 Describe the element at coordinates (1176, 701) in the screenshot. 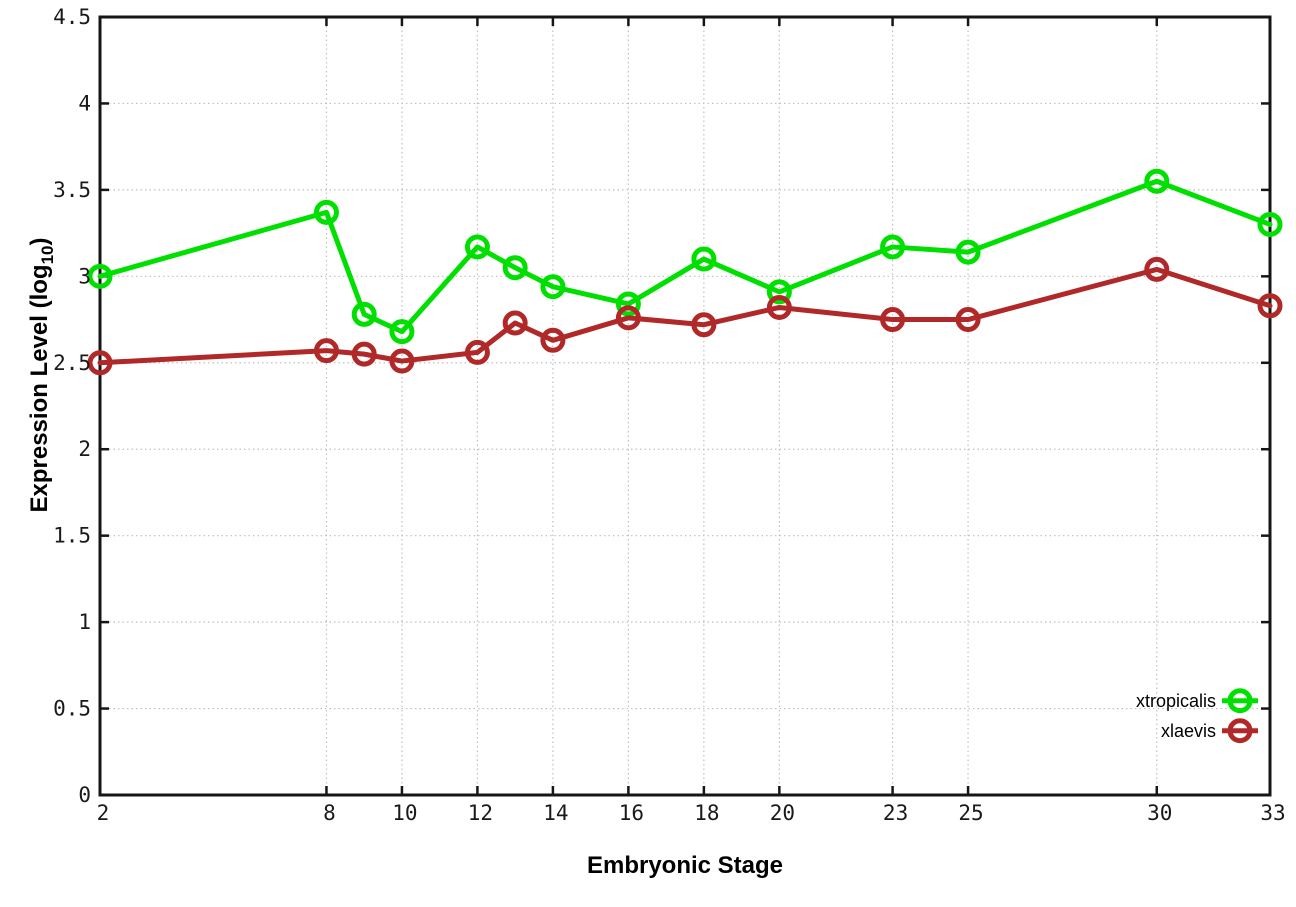

I see `legend-label-xtropicalis: xtropicalis` at that location.